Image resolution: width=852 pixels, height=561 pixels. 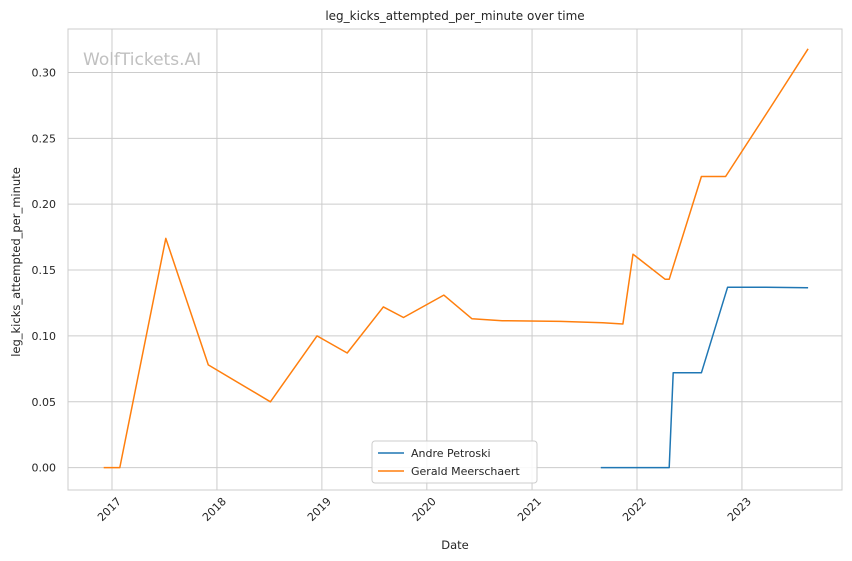 What do you see at coordinates (44, 336) in the screenshot?
I see `y-tick-label: 0.10` at bounding box center [44, 336].